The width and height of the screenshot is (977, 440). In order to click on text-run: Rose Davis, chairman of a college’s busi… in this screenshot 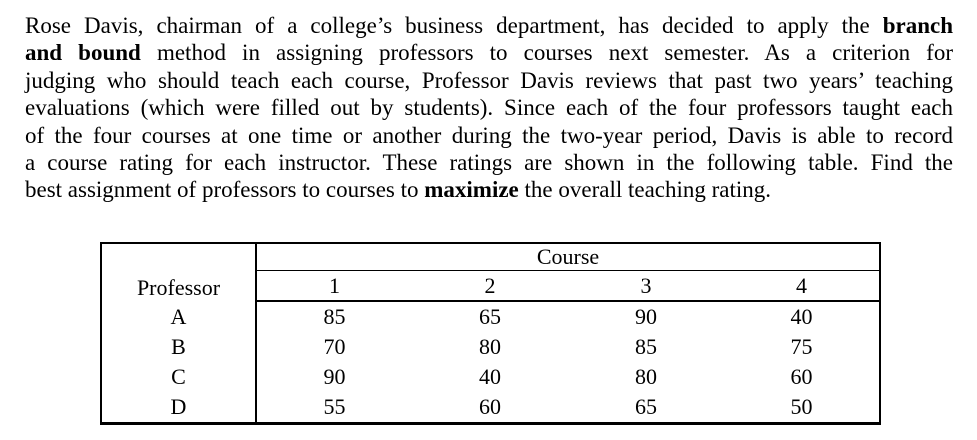, I will do `click(454, 25)`.